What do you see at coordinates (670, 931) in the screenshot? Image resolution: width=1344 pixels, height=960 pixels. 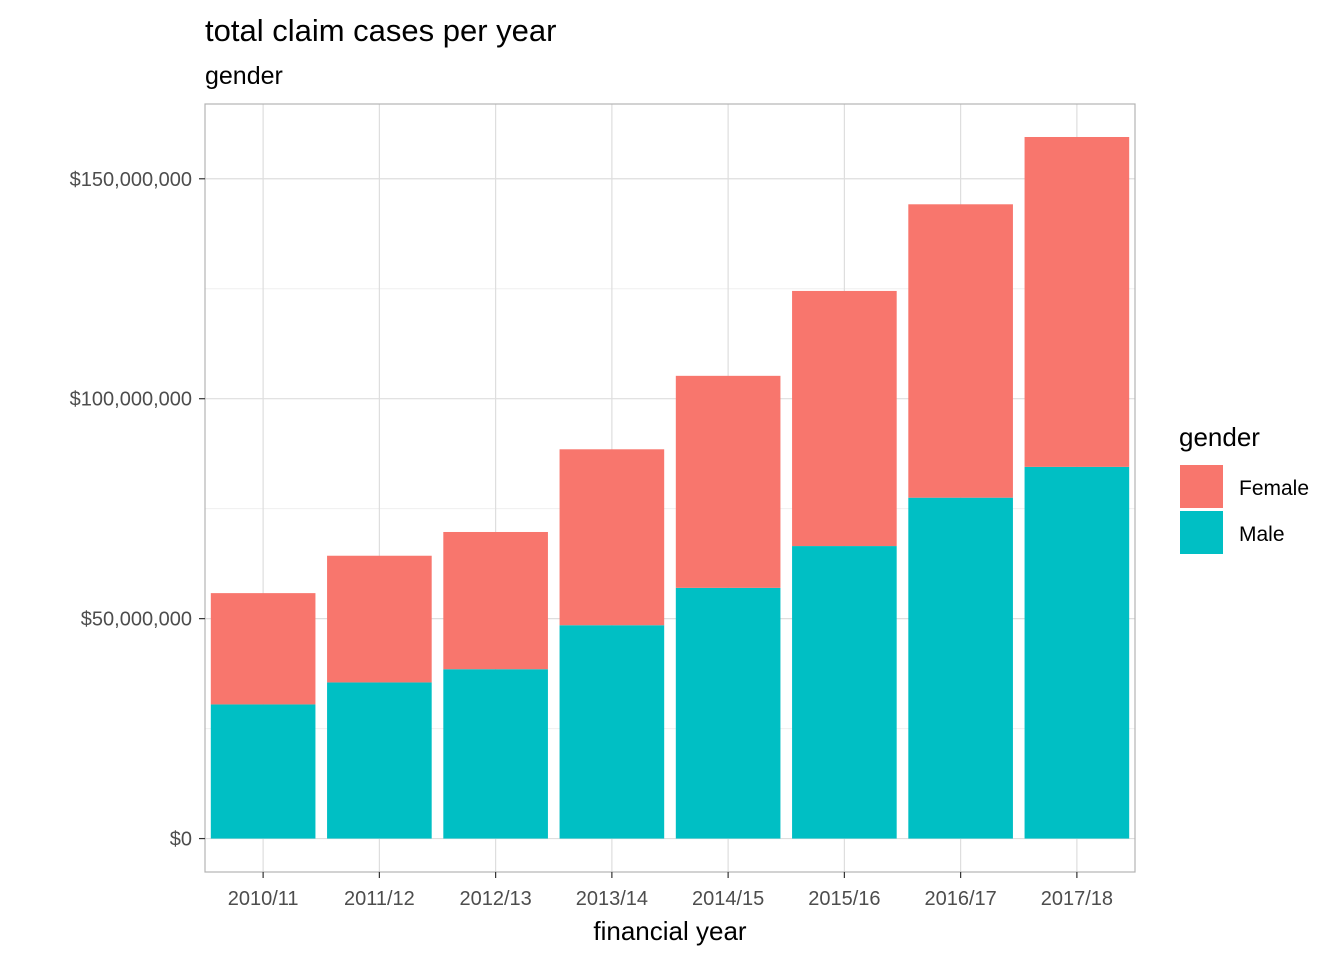 I see `x-axis-title: financial year` at bounding box center [670, 931].